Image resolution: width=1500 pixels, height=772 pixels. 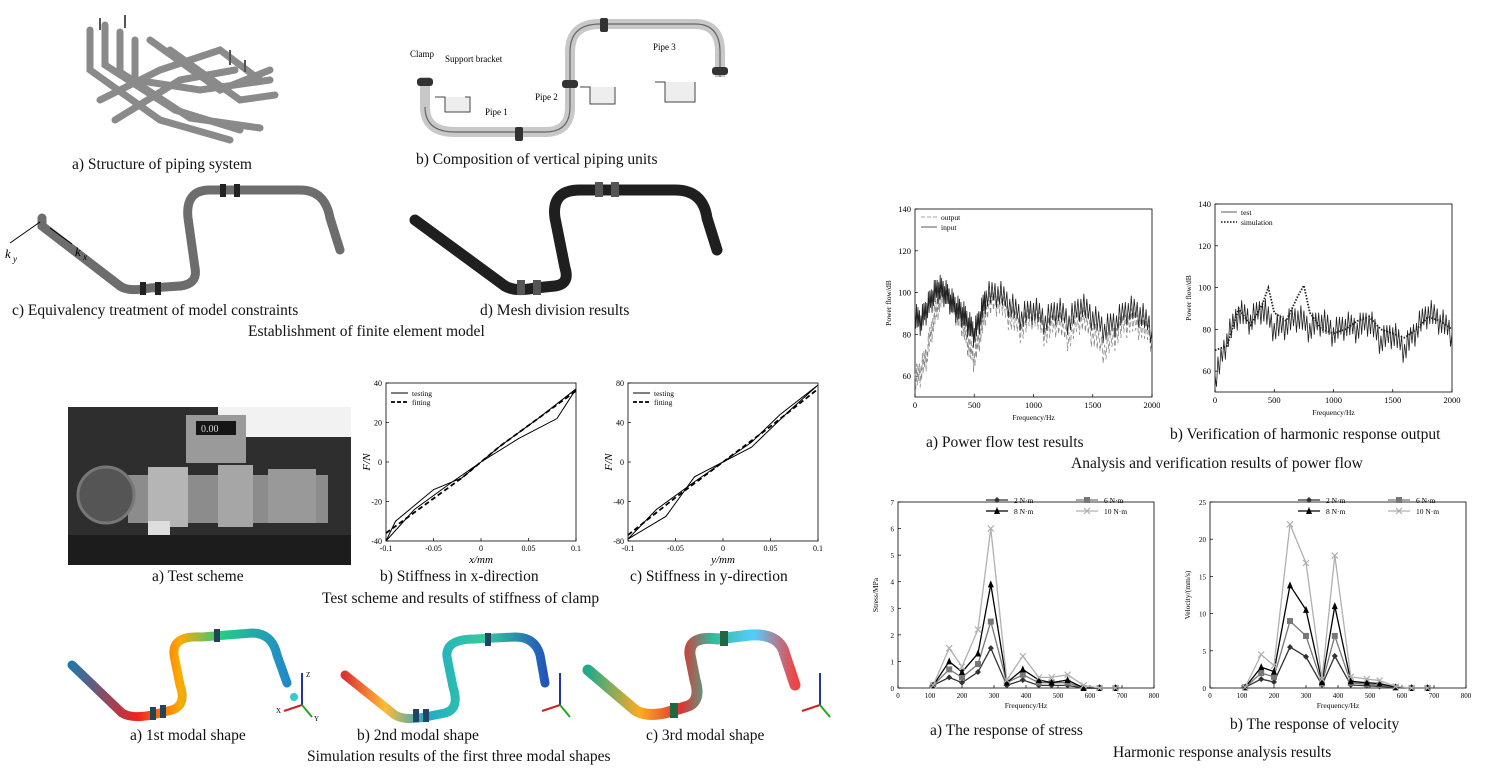 I want to click on x-tick-label: 0.05, so click(x=529, y=548).